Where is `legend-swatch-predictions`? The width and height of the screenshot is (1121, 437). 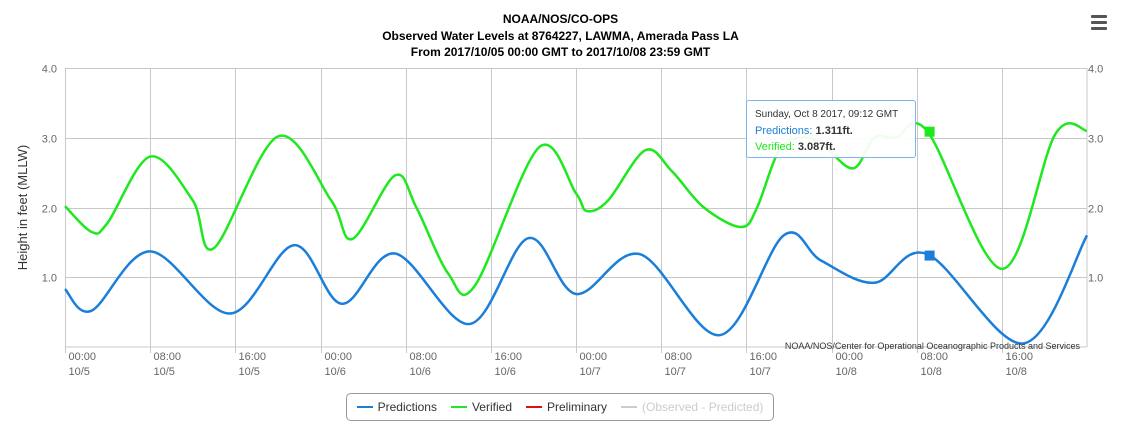
legend-swatch-predictions is located at coordinates (364, 407).